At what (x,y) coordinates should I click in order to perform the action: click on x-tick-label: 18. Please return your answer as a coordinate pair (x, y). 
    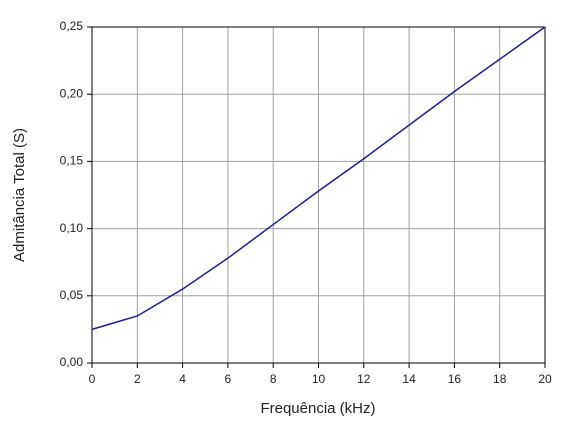
    Looking at the image, I should click on (500, 379).